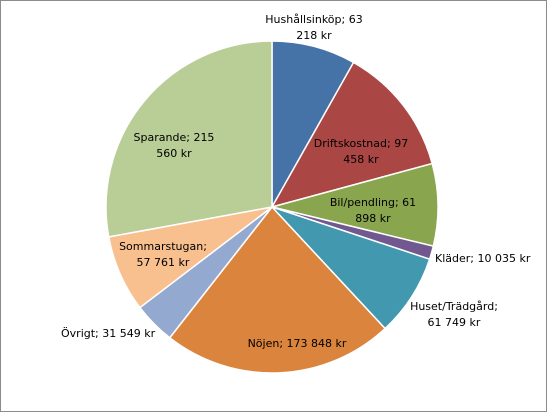 The width and height of the screenshot is (547, 412). What do you see at coordinates (373, 210) in the screenshot?
I see `data-label-bil-pendling: Bil/pendling; 61 898 kr` at bounding box center [373, 210].